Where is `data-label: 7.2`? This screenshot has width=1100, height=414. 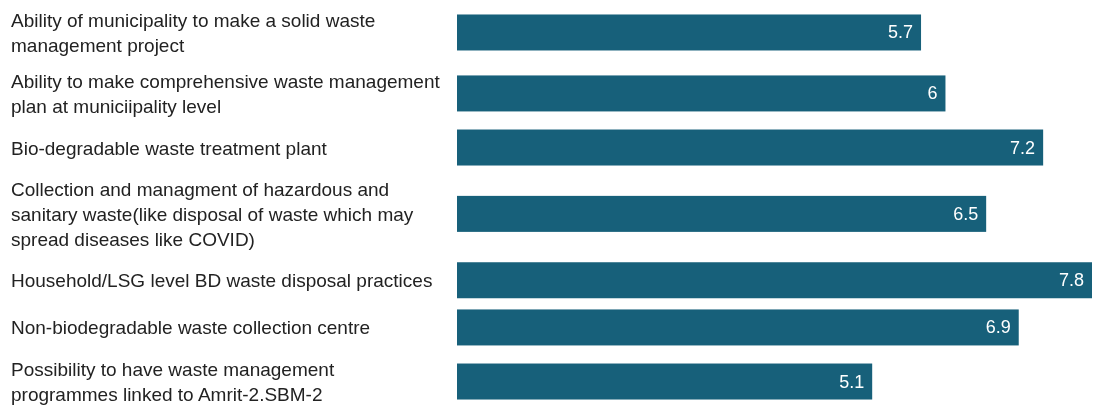 data-label: 7.2 is located at coordinates (1023, 147).